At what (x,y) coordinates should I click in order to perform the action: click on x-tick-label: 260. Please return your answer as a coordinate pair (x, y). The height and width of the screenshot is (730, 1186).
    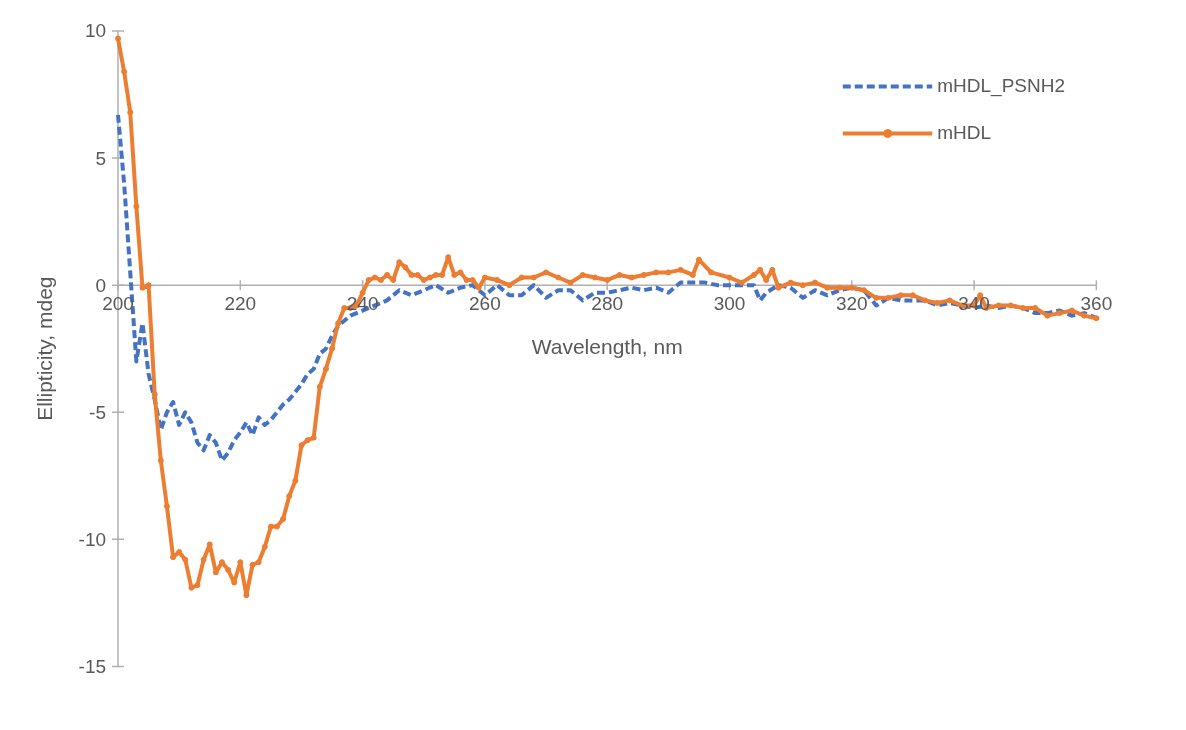
    Looking at the image, I should click on (485, 304).